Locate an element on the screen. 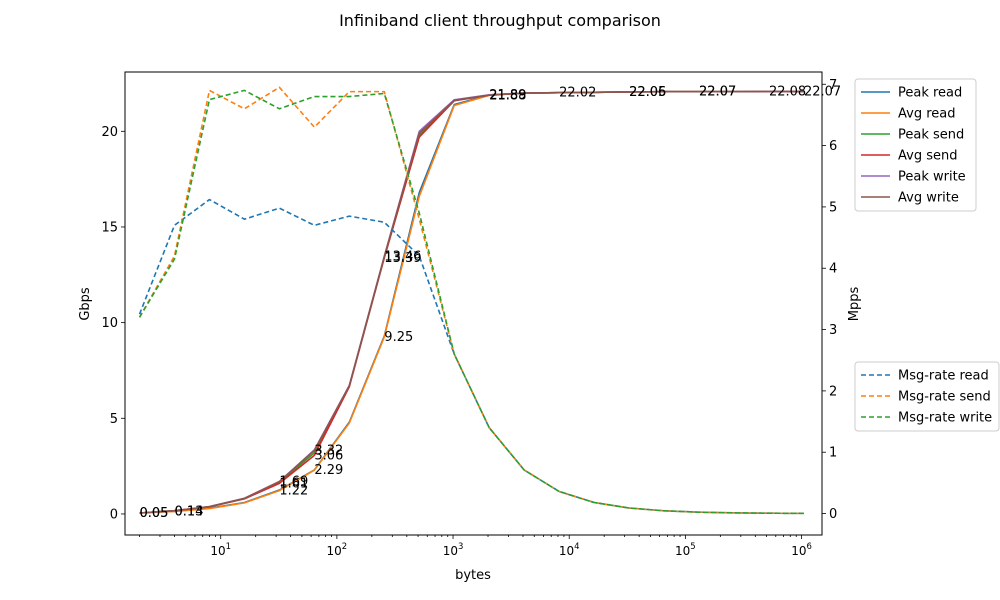 This screenshot has height=600, width=1000. legend-label: Avg send is located at coordinates (927, 156).